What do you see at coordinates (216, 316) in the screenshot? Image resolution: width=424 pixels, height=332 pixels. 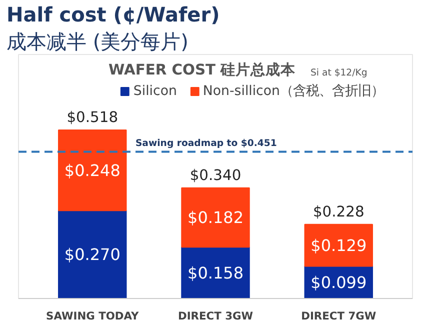 I see `x-tick-label: DIRECT 3GW` at bounding box center [216, 316].